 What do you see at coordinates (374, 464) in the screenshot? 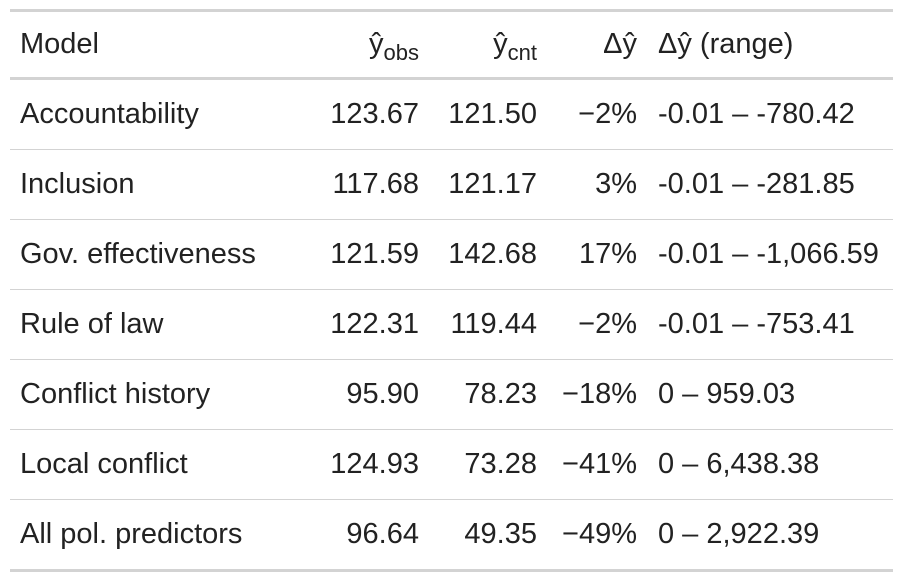
I see `cell-y-obs: 124.93` at bounding box center [374, 464].